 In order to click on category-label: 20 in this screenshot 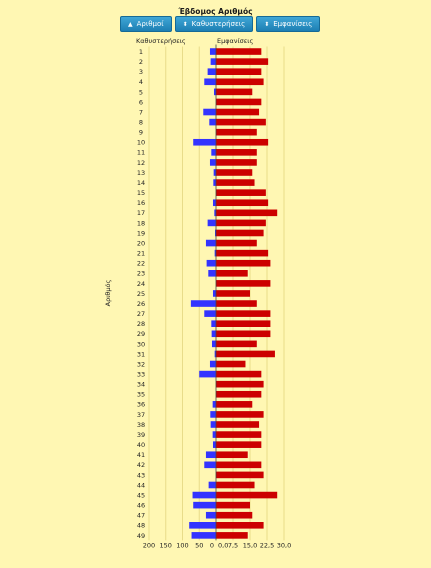, I will do `click(141, 243)`.